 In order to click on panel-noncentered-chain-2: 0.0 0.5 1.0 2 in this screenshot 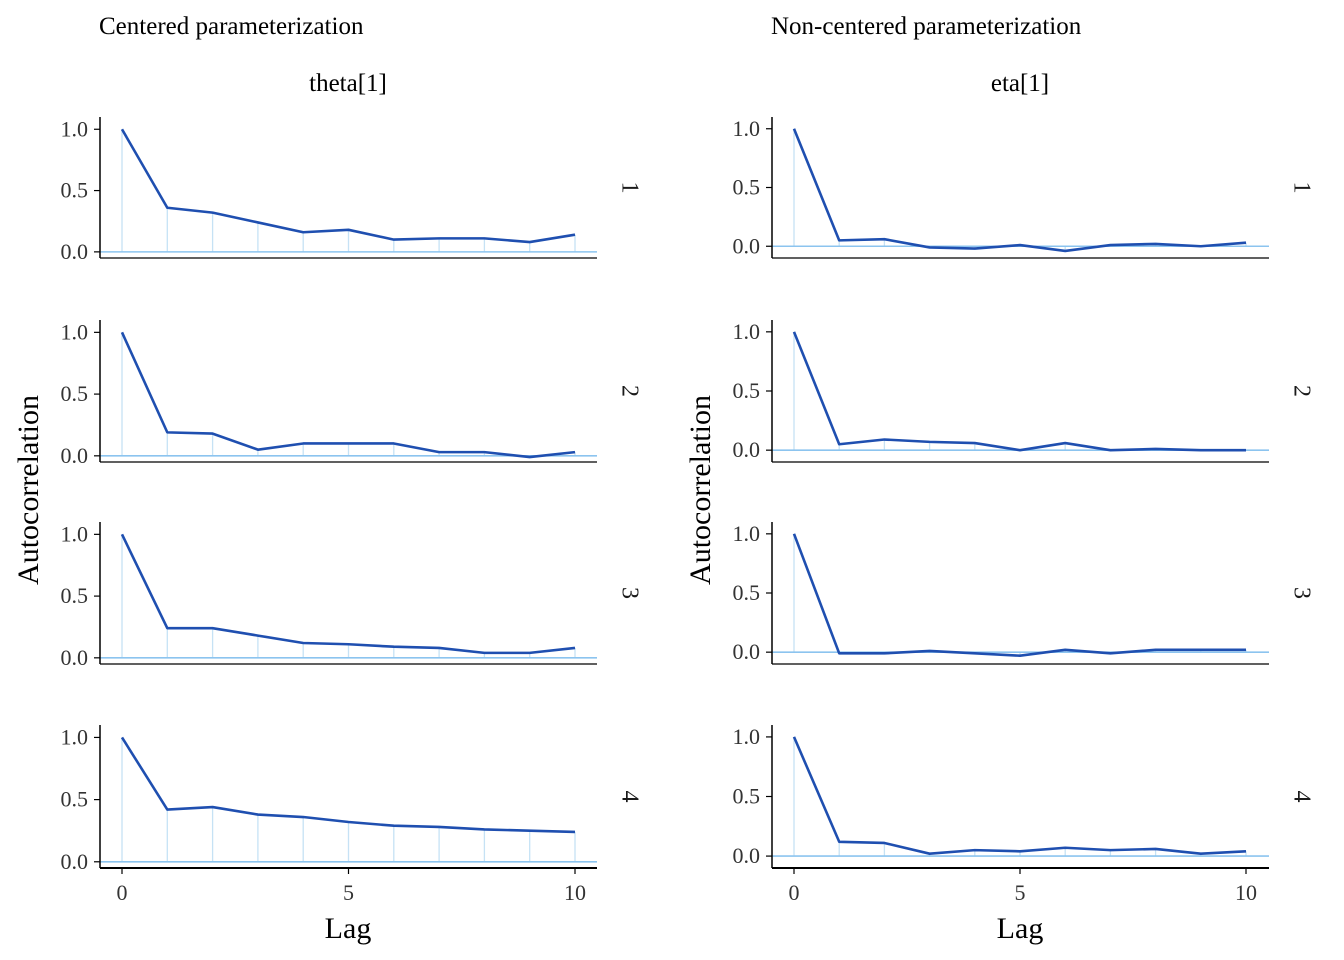, I will do `click(1024, 391)`.